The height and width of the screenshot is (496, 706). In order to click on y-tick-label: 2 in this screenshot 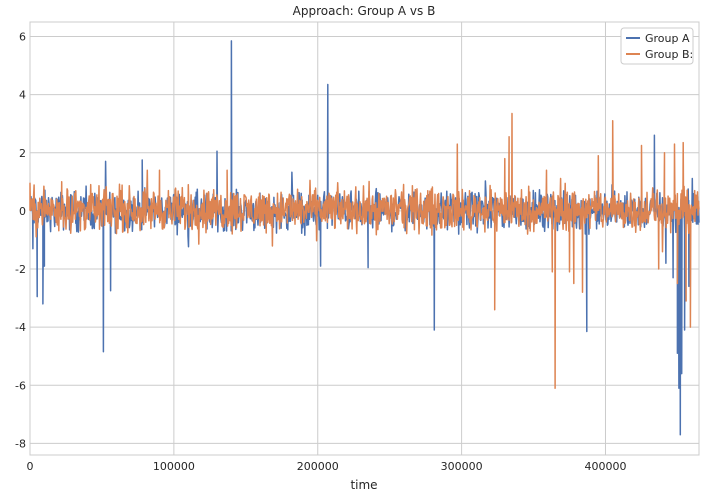, I will do `click(22, 153)`.